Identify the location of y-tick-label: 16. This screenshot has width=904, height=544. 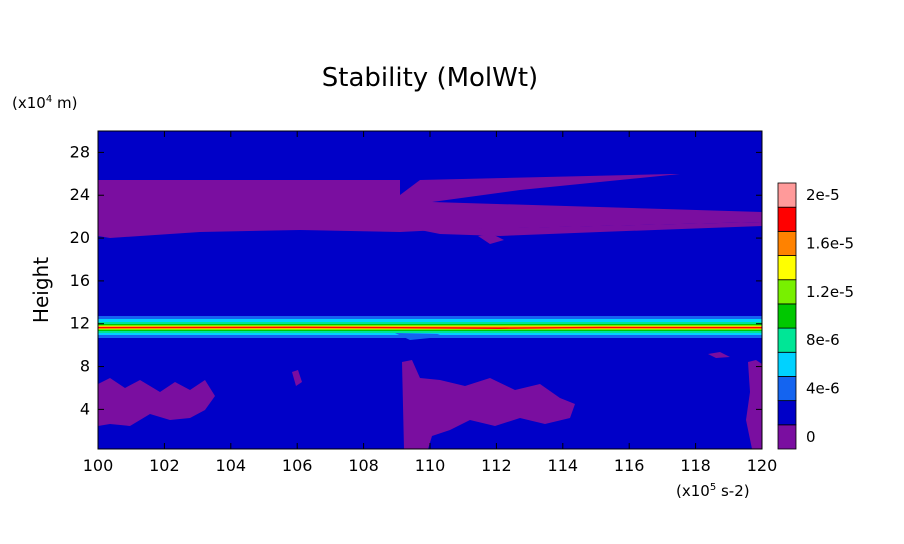
(80, 280).